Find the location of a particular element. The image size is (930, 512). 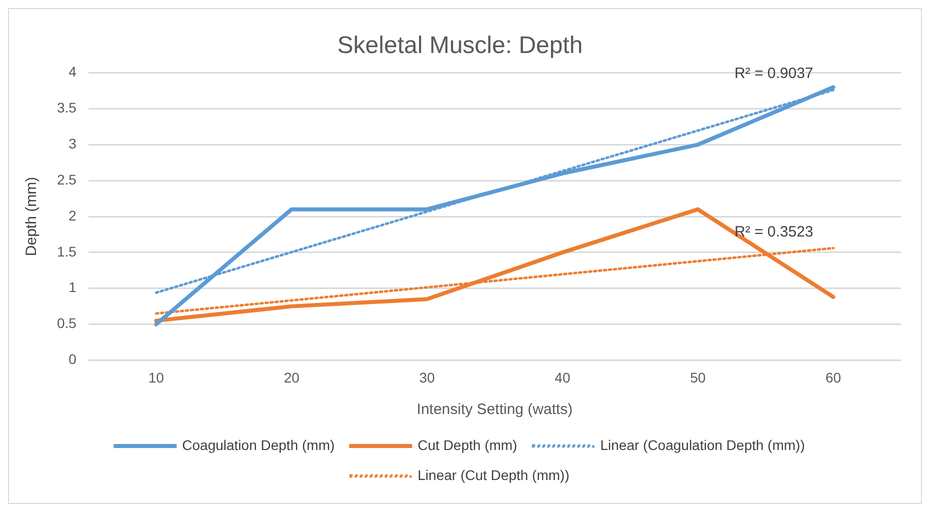

y-tick-label: 0 is located at coordinates (72, 359).